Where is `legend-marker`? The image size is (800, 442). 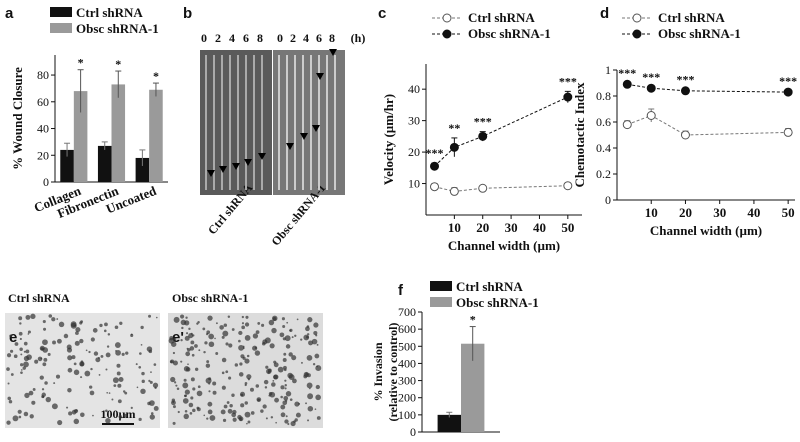 legend-marker is located at coordinates (447, 34).